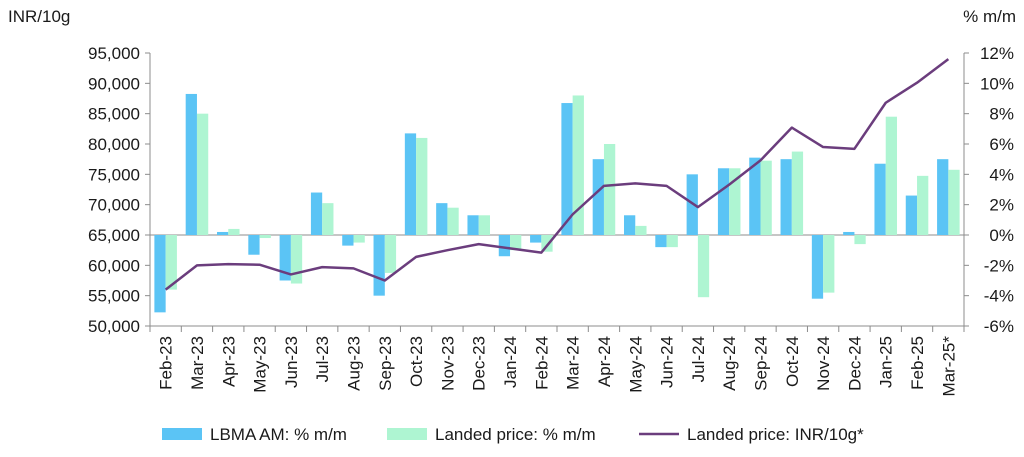 This screenshot has height=457, width=1024. I want to click on left-axis-tick-label: 55,000, so click(114, 296).